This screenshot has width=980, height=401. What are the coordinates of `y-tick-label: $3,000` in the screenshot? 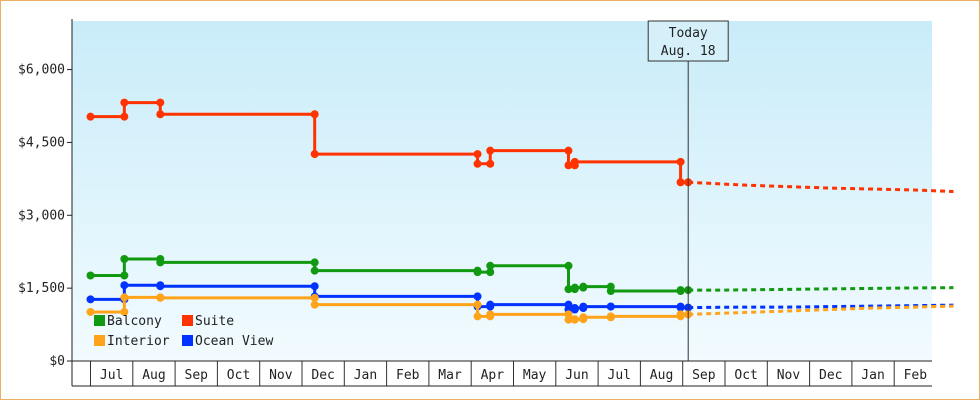 It's located at (41, 215).